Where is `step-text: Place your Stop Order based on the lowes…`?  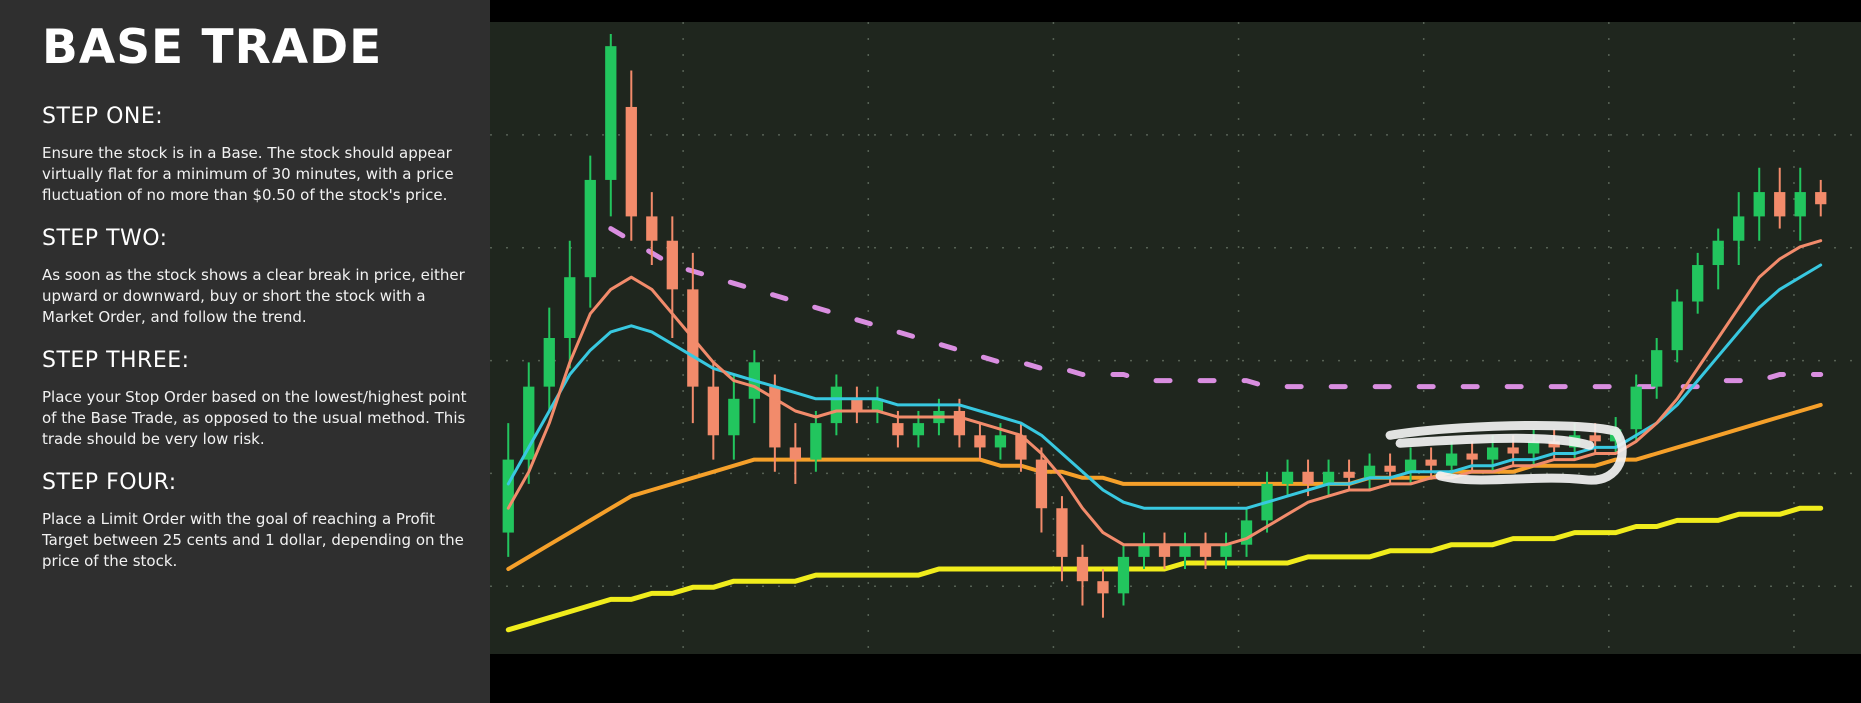 step-text: Place your Stop Order based on the lowes… is located at coordinates (254, 417).